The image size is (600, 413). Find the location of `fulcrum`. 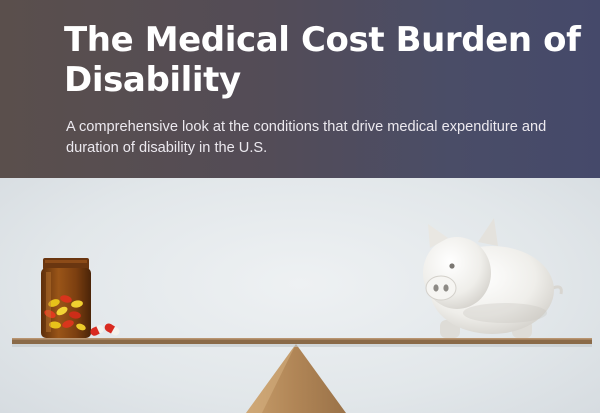

fulcrum is located at coordinates (296, 378).